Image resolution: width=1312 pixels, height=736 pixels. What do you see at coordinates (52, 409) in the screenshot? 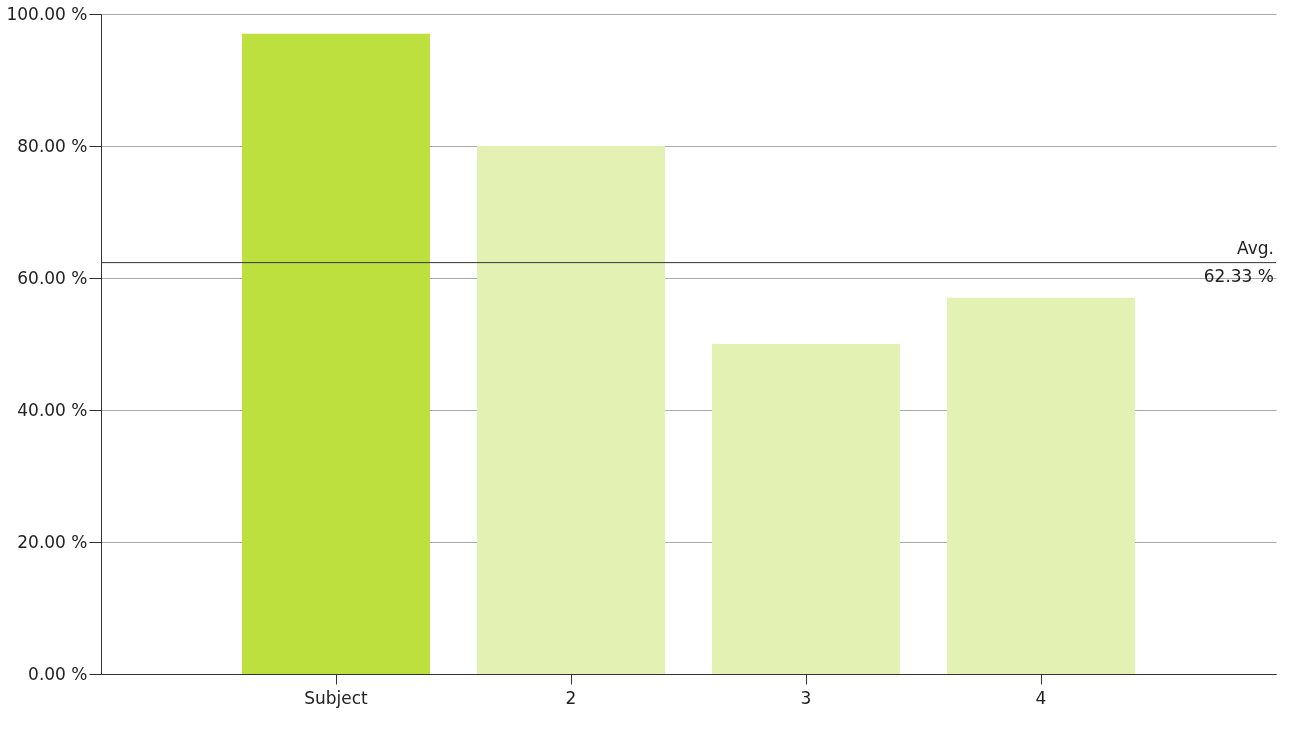
I see `y-tick-label: 40.00 %` at bounding box center [52, 409].